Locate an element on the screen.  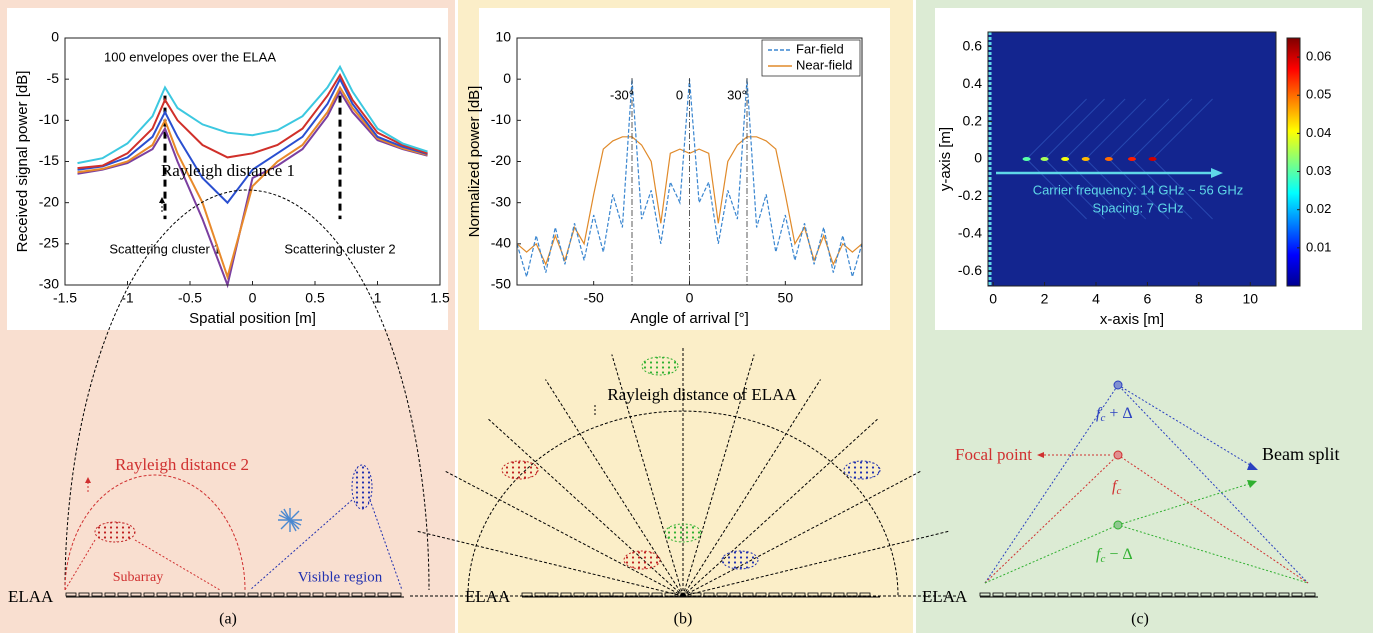
y-axis-label: Received signal power [dB] is located at coordinates (22, 162).